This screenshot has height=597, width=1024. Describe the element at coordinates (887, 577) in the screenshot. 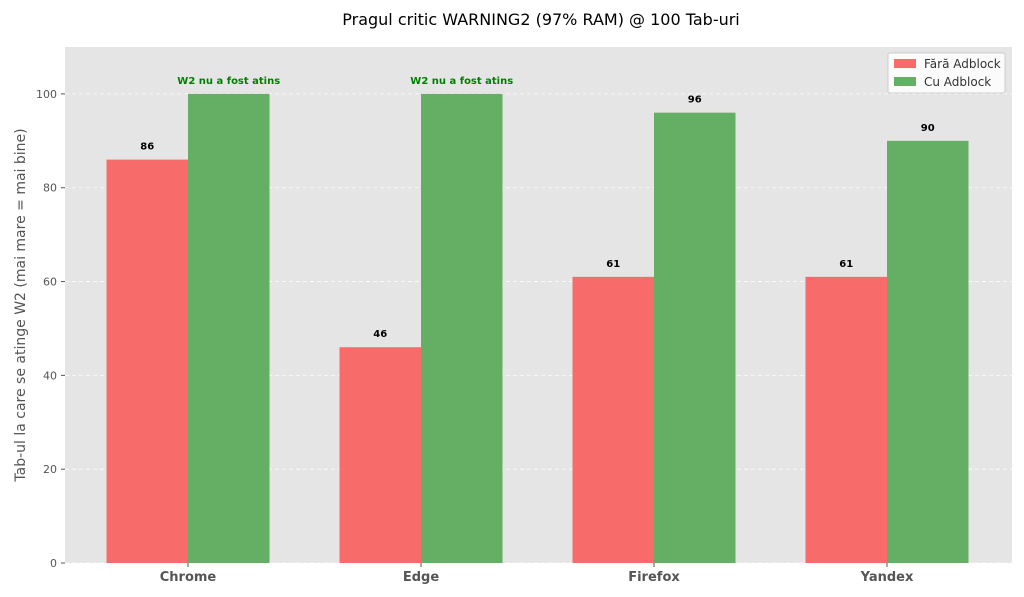

I see `x-tick-label: Yandex` at that location.